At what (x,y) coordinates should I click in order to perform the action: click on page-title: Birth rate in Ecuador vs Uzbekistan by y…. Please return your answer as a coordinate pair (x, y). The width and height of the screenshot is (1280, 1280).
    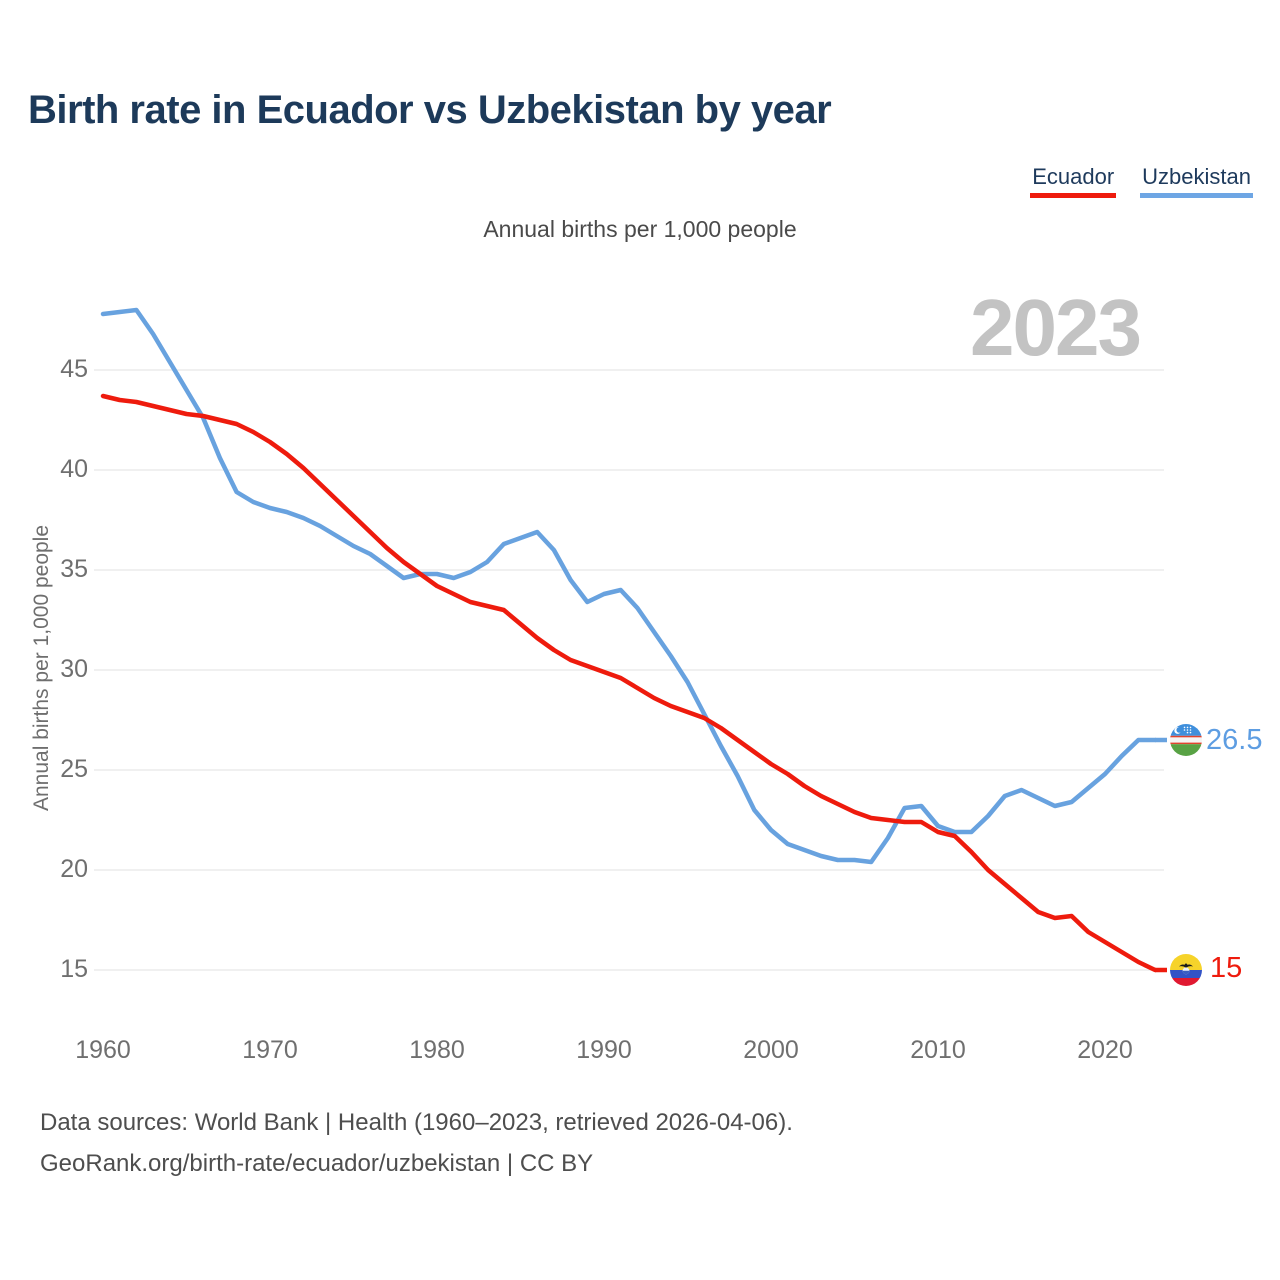
    Looking at the image, I should click on (430, 110).